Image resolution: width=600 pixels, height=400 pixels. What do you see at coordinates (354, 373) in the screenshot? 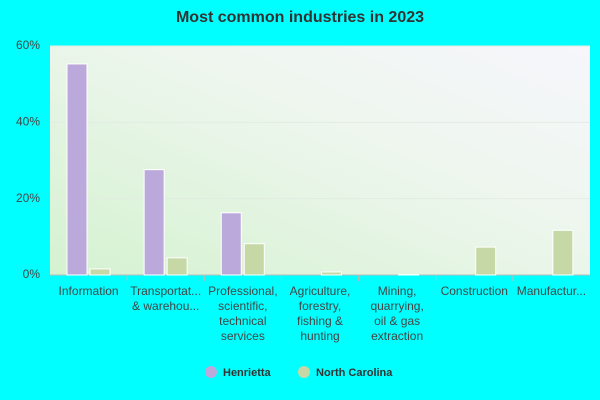
I see `legend-label: North Carolina` at bounding box center [354, 373].